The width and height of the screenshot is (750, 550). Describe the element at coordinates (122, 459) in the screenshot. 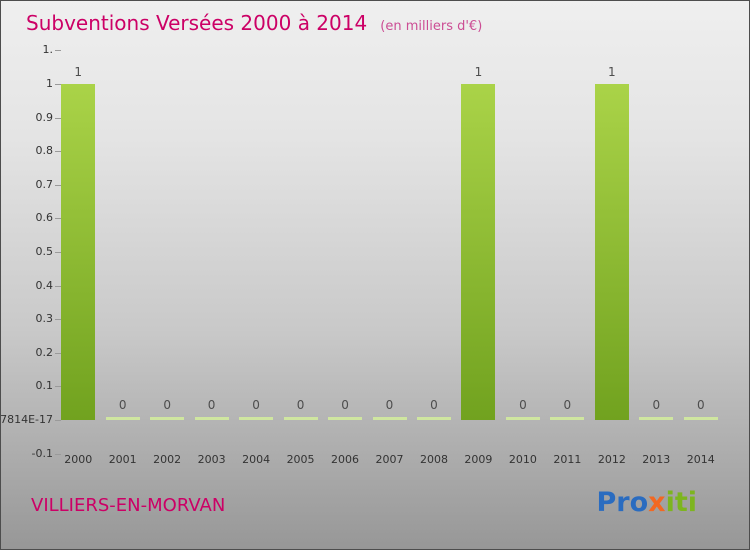

I see `x-tick-label: 2001` at that location.